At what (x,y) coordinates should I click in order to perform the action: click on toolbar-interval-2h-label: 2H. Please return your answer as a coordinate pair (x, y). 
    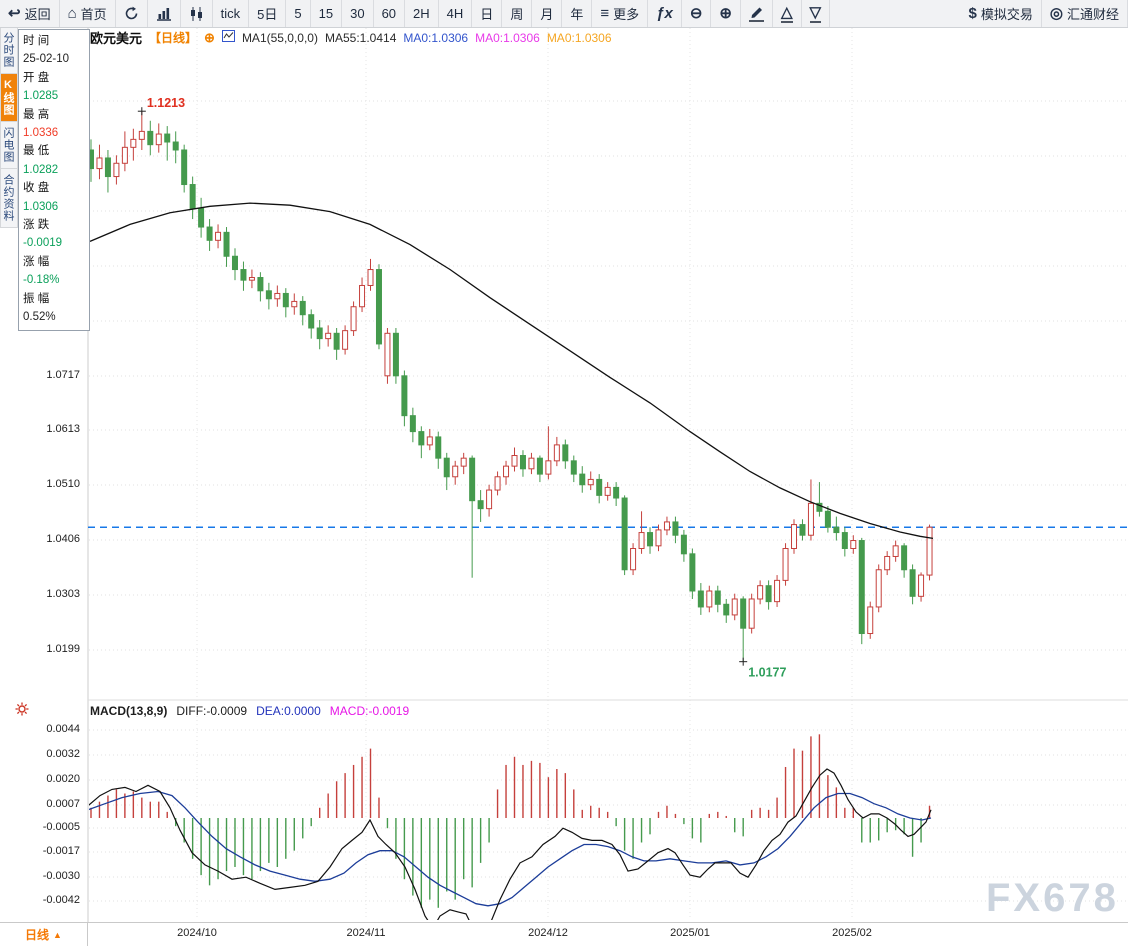
    Looking at the image, I should click on (421, 13).